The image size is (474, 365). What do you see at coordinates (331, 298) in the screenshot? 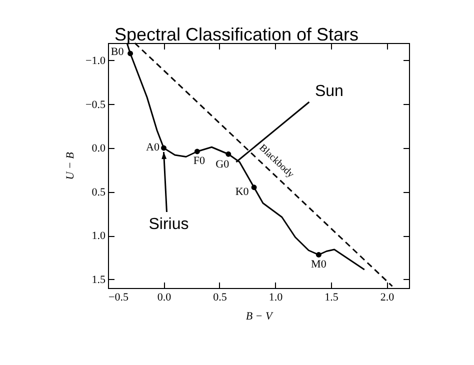
I see `x-tick-label: 1.5` at bounding box center [331, 298].